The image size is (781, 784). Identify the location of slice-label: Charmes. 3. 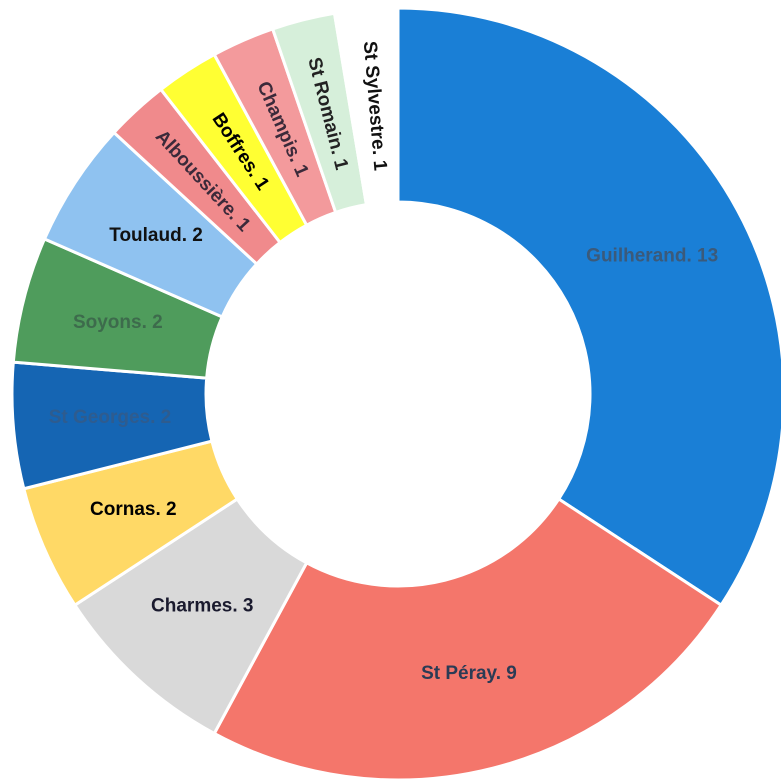
(202, 606).